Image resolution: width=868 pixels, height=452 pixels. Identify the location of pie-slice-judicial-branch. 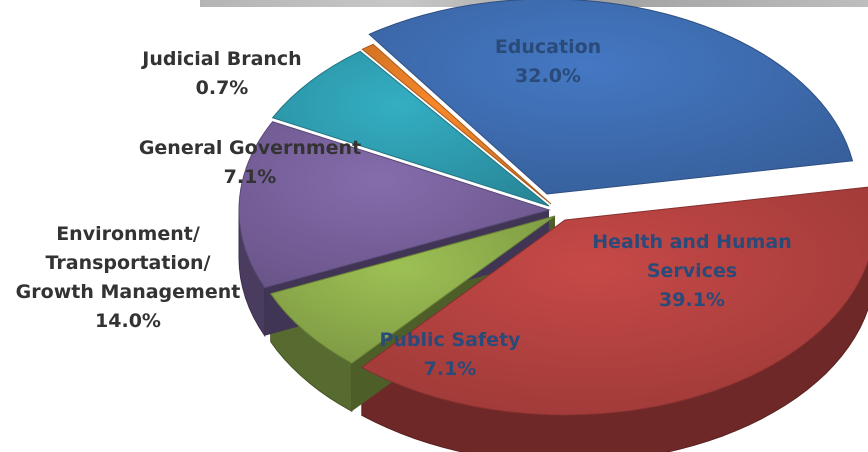
(456, 124).